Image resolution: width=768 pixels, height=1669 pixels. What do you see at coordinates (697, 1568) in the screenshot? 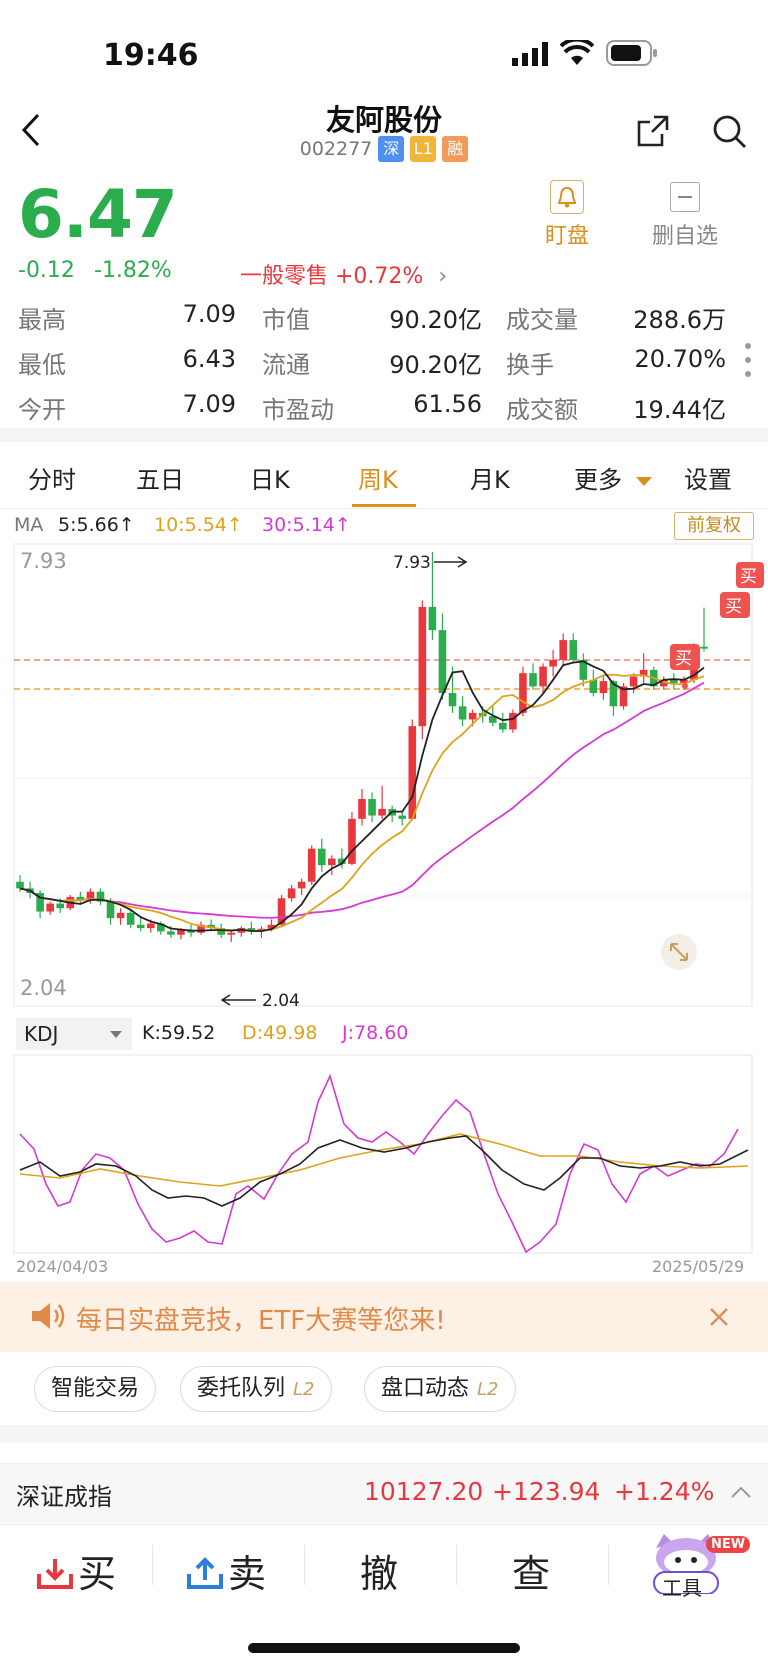
I see `tools-button: 工具 NEW` at bounding box center [697, 1568].